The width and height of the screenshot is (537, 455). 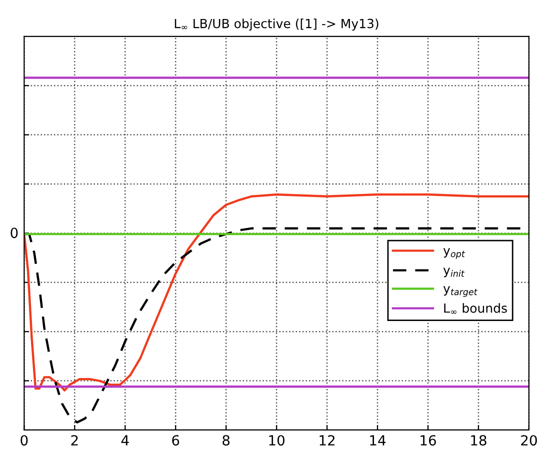 What do you see at coordinates (454, 273) in the screenshot?
I see `legend-label: y$_{init}$` at bounding box center [454, 273].